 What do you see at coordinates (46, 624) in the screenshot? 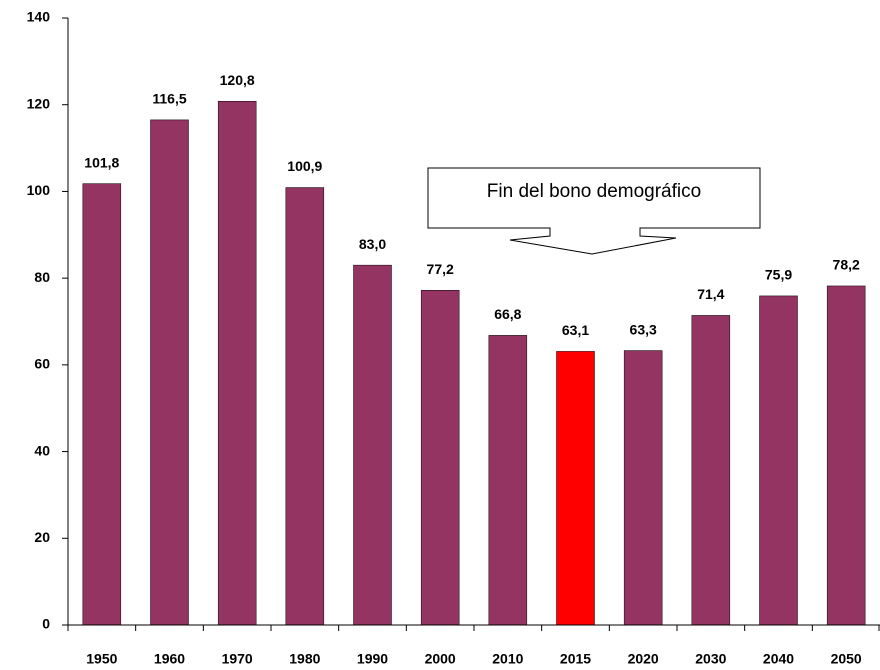
I see `y-tick-label: 0` at bounding box center [46, 624].